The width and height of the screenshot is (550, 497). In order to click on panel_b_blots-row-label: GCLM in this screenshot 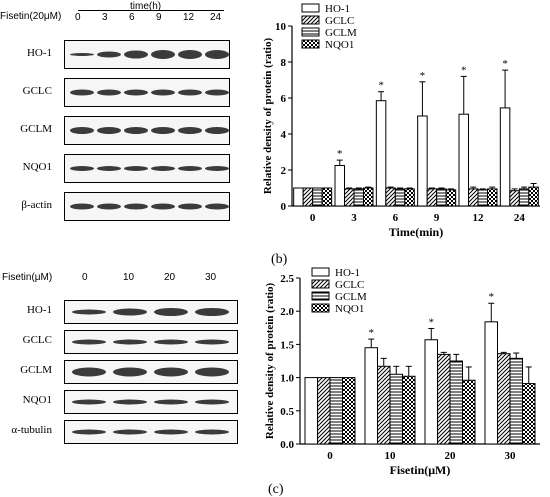, I will do `click(36, 128)`.